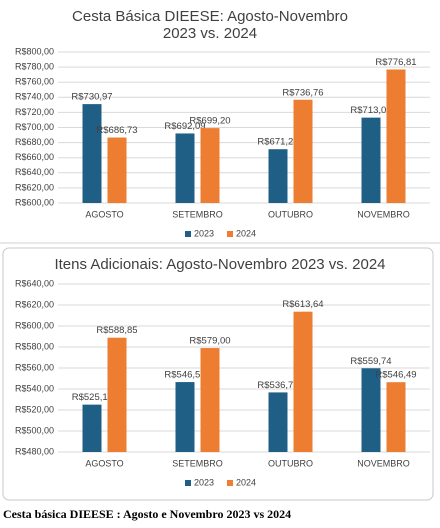 This screenshot has height=528, width=440. Describe the element at coordinates (209, 341) in the screenshot. I see `value-label: R$579,00` at that location.